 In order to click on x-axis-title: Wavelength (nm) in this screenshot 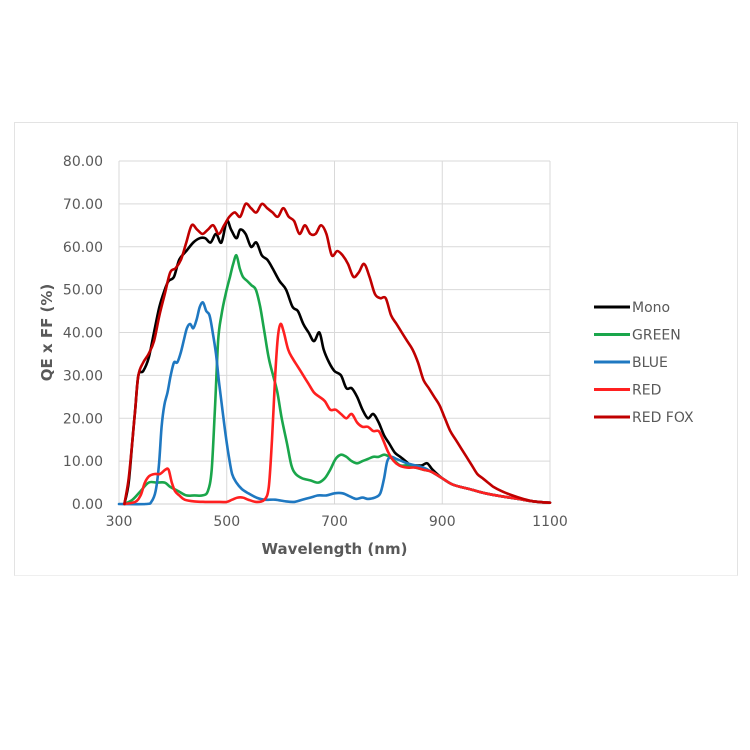, I will do `click(335, 549)`.